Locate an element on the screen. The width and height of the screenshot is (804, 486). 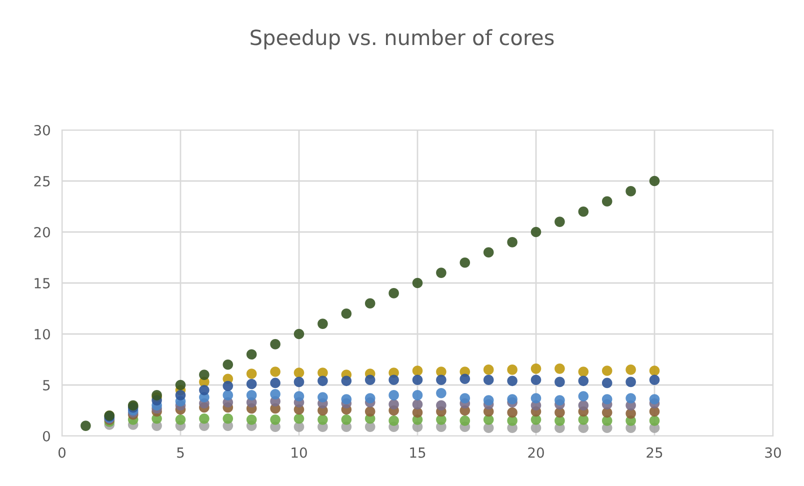
y-tick-label: 0 is located at coordinates (46, 436).